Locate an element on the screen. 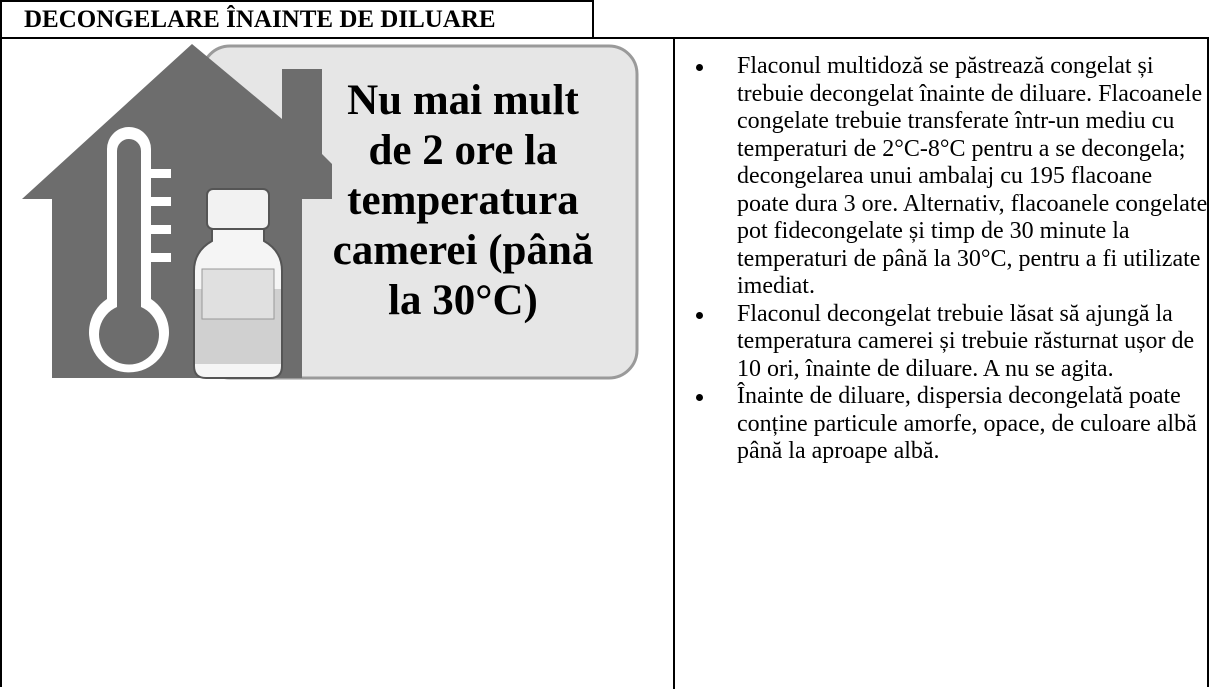  caption-line: de 2 ore la is located at coordinates (462, 150).